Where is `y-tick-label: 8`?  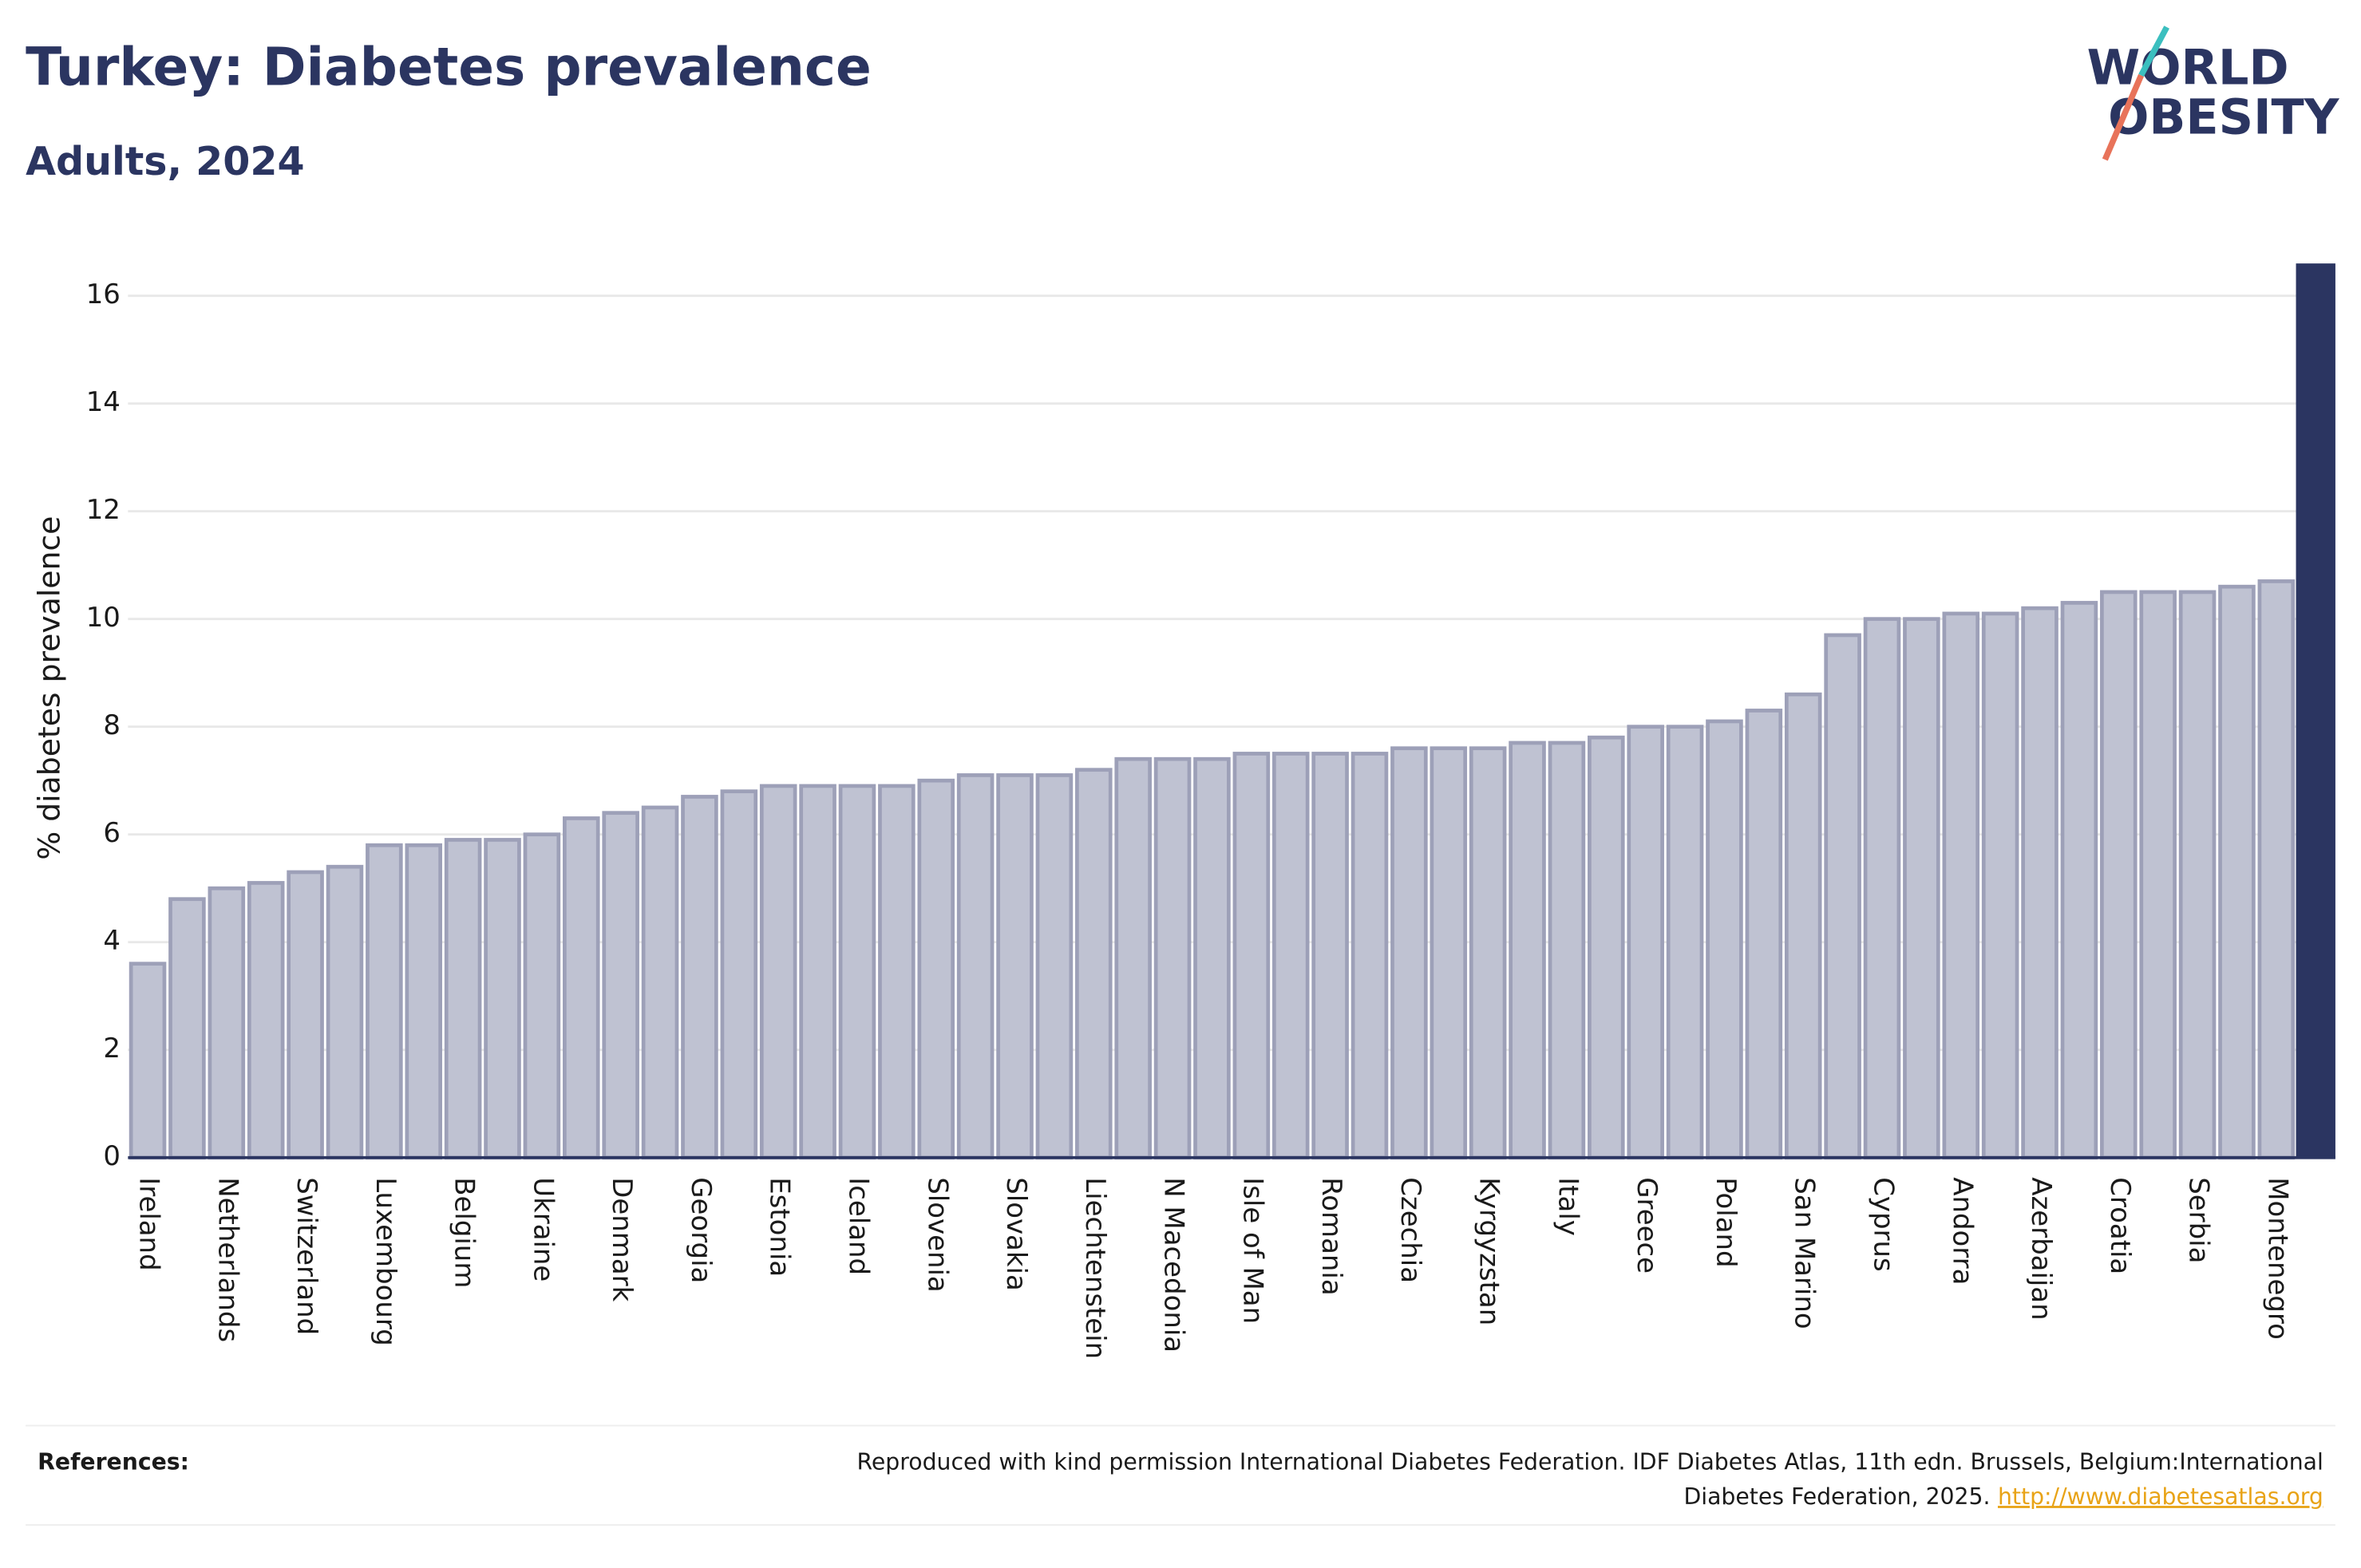
y-tick-label: 8 is located at coordinates (112, 725).